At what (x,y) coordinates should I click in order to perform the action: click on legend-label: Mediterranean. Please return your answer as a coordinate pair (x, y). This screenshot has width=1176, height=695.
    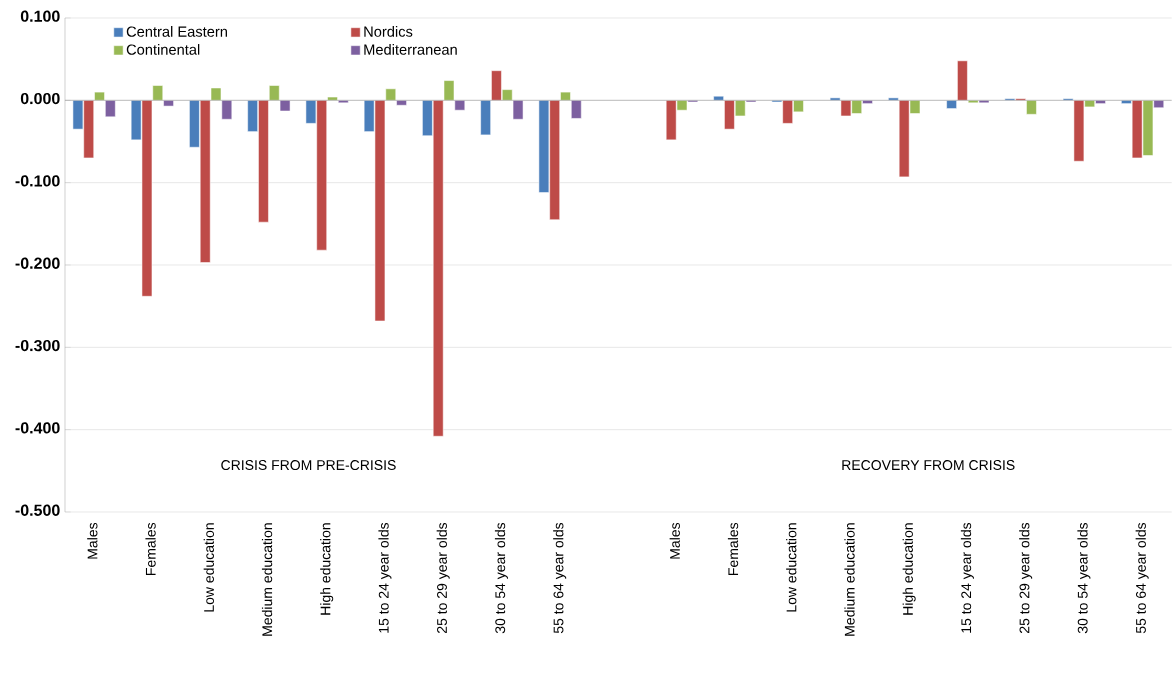
    Looking at the image, I should click on (410, 49).